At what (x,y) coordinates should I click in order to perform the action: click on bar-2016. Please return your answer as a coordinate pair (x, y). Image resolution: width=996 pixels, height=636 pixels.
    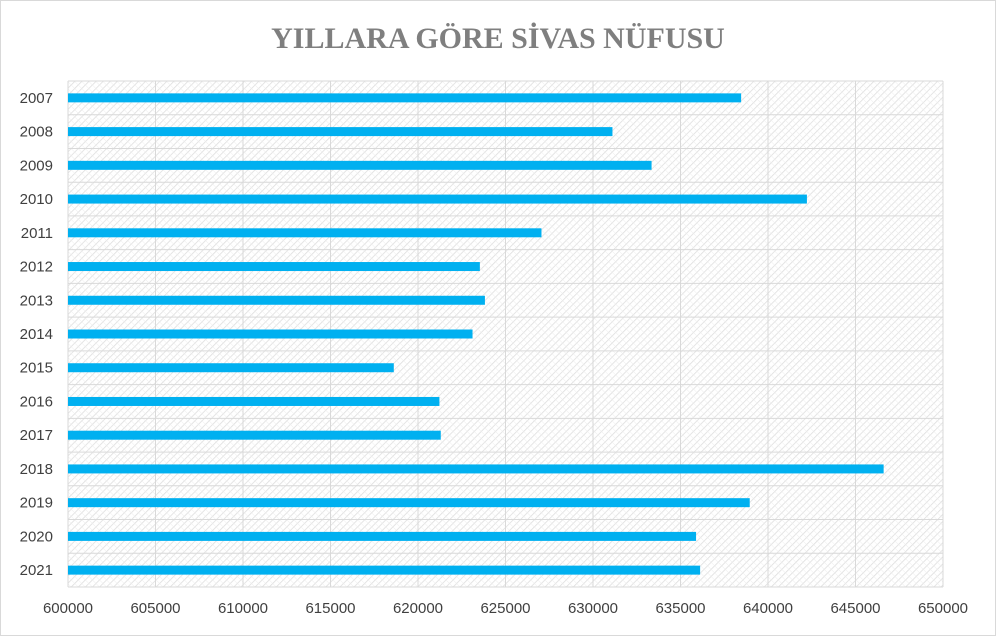
    Looking at the image, I should click on (254, 401).